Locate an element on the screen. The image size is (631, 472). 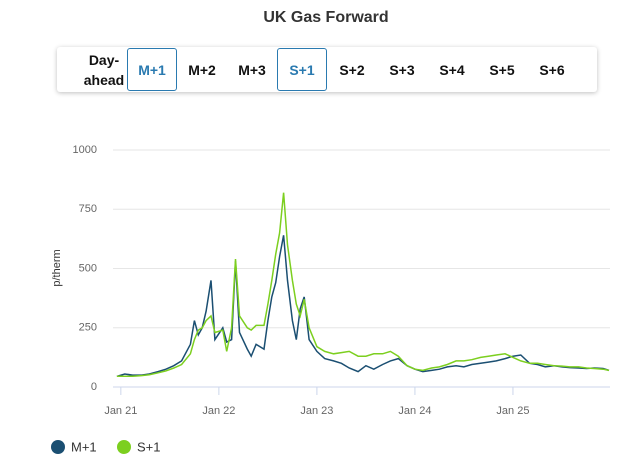
tab-button: S+4 is located at coordinates (452, 69).